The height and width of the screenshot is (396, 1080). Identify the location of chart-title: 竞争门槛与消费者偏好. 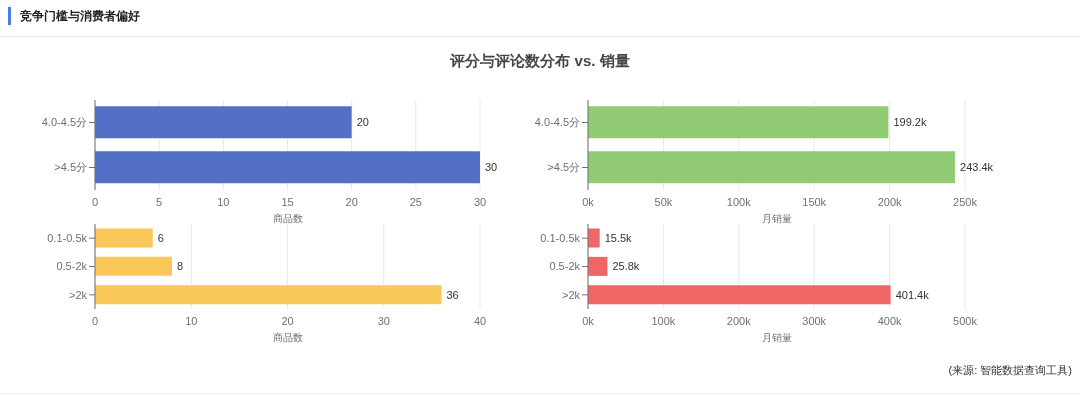
(80, 16).